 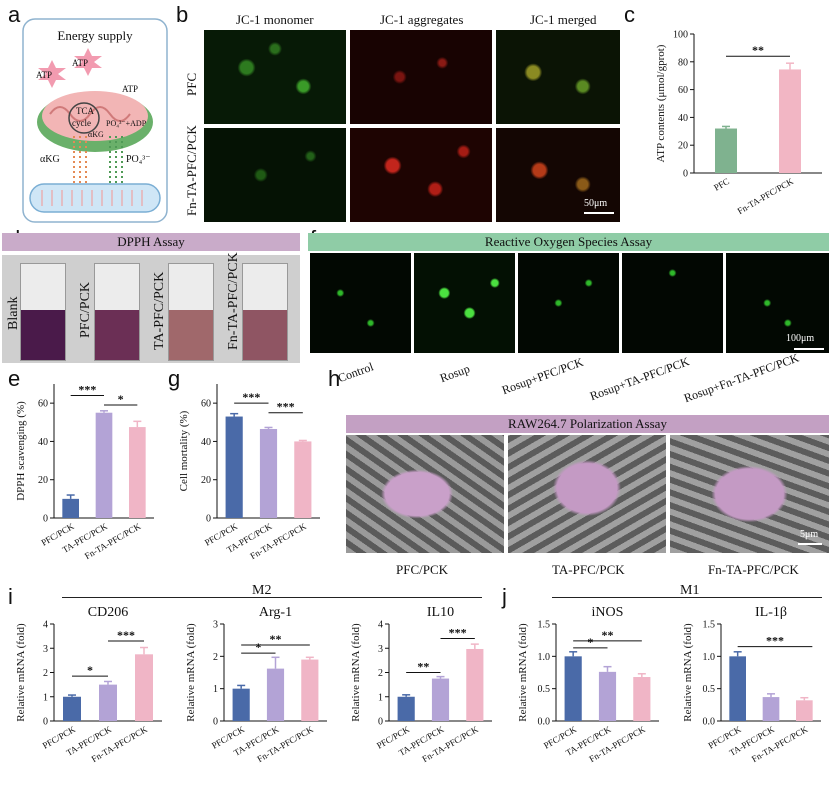 I want to click on ros-scale-bar, so click(x=809, y=349).